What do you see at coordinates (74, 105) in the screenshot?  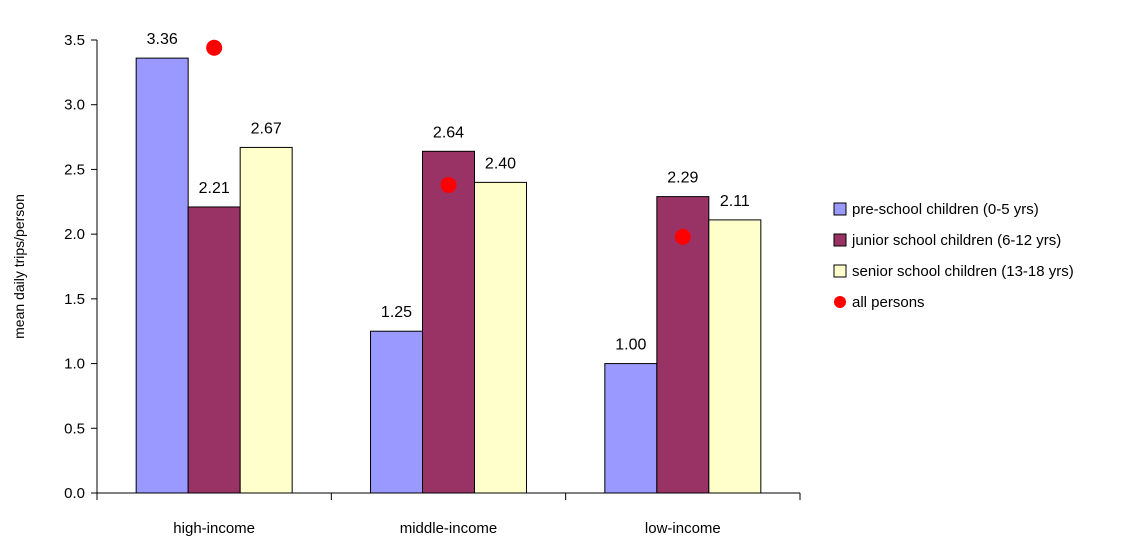 I see `y-tick-label: 3.0` at bounding box center [74, 105].